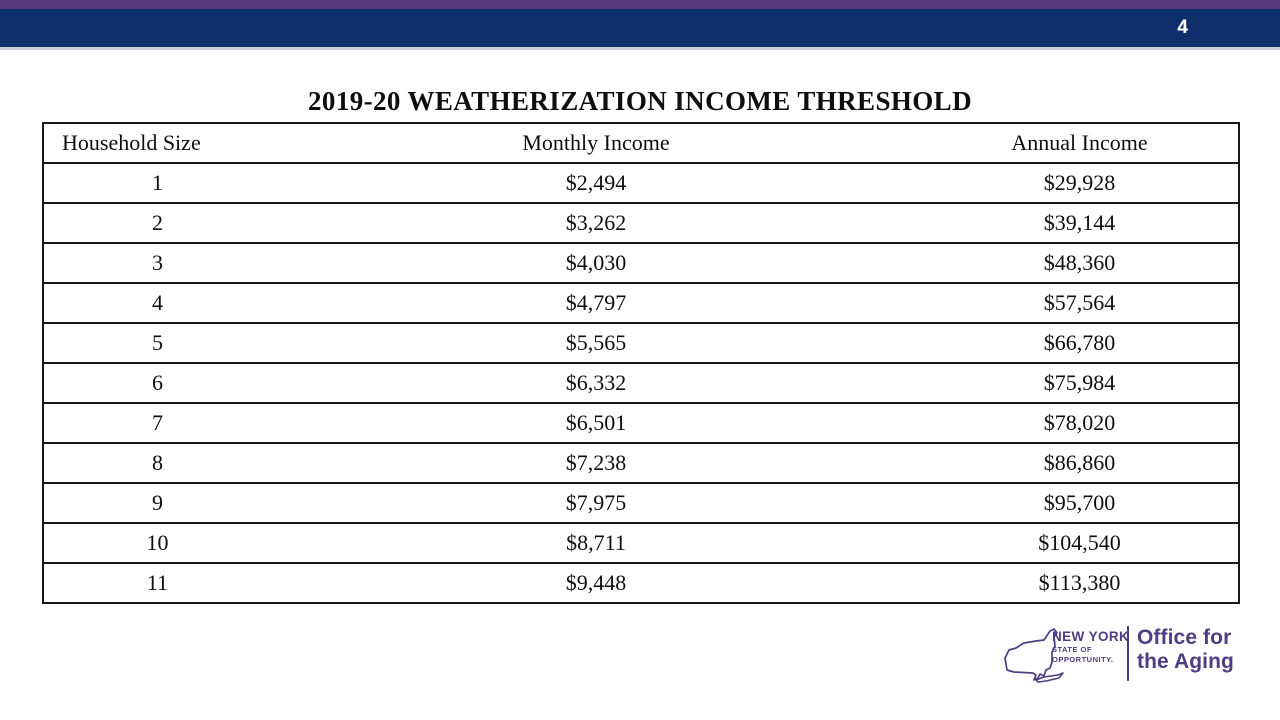 This screenshot has height=720, width=1280. I want to click on monthly-income-cell: $8,711, so click(596, 543).